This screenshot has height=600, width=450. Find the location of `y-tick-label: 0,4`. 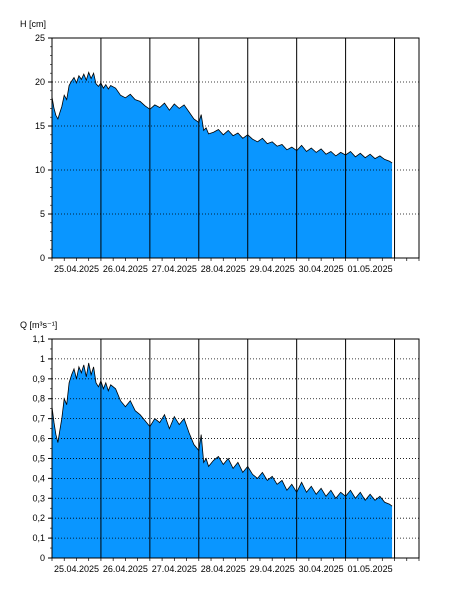

y-tick-label: 0,4 is located at coordinates (38, 478).